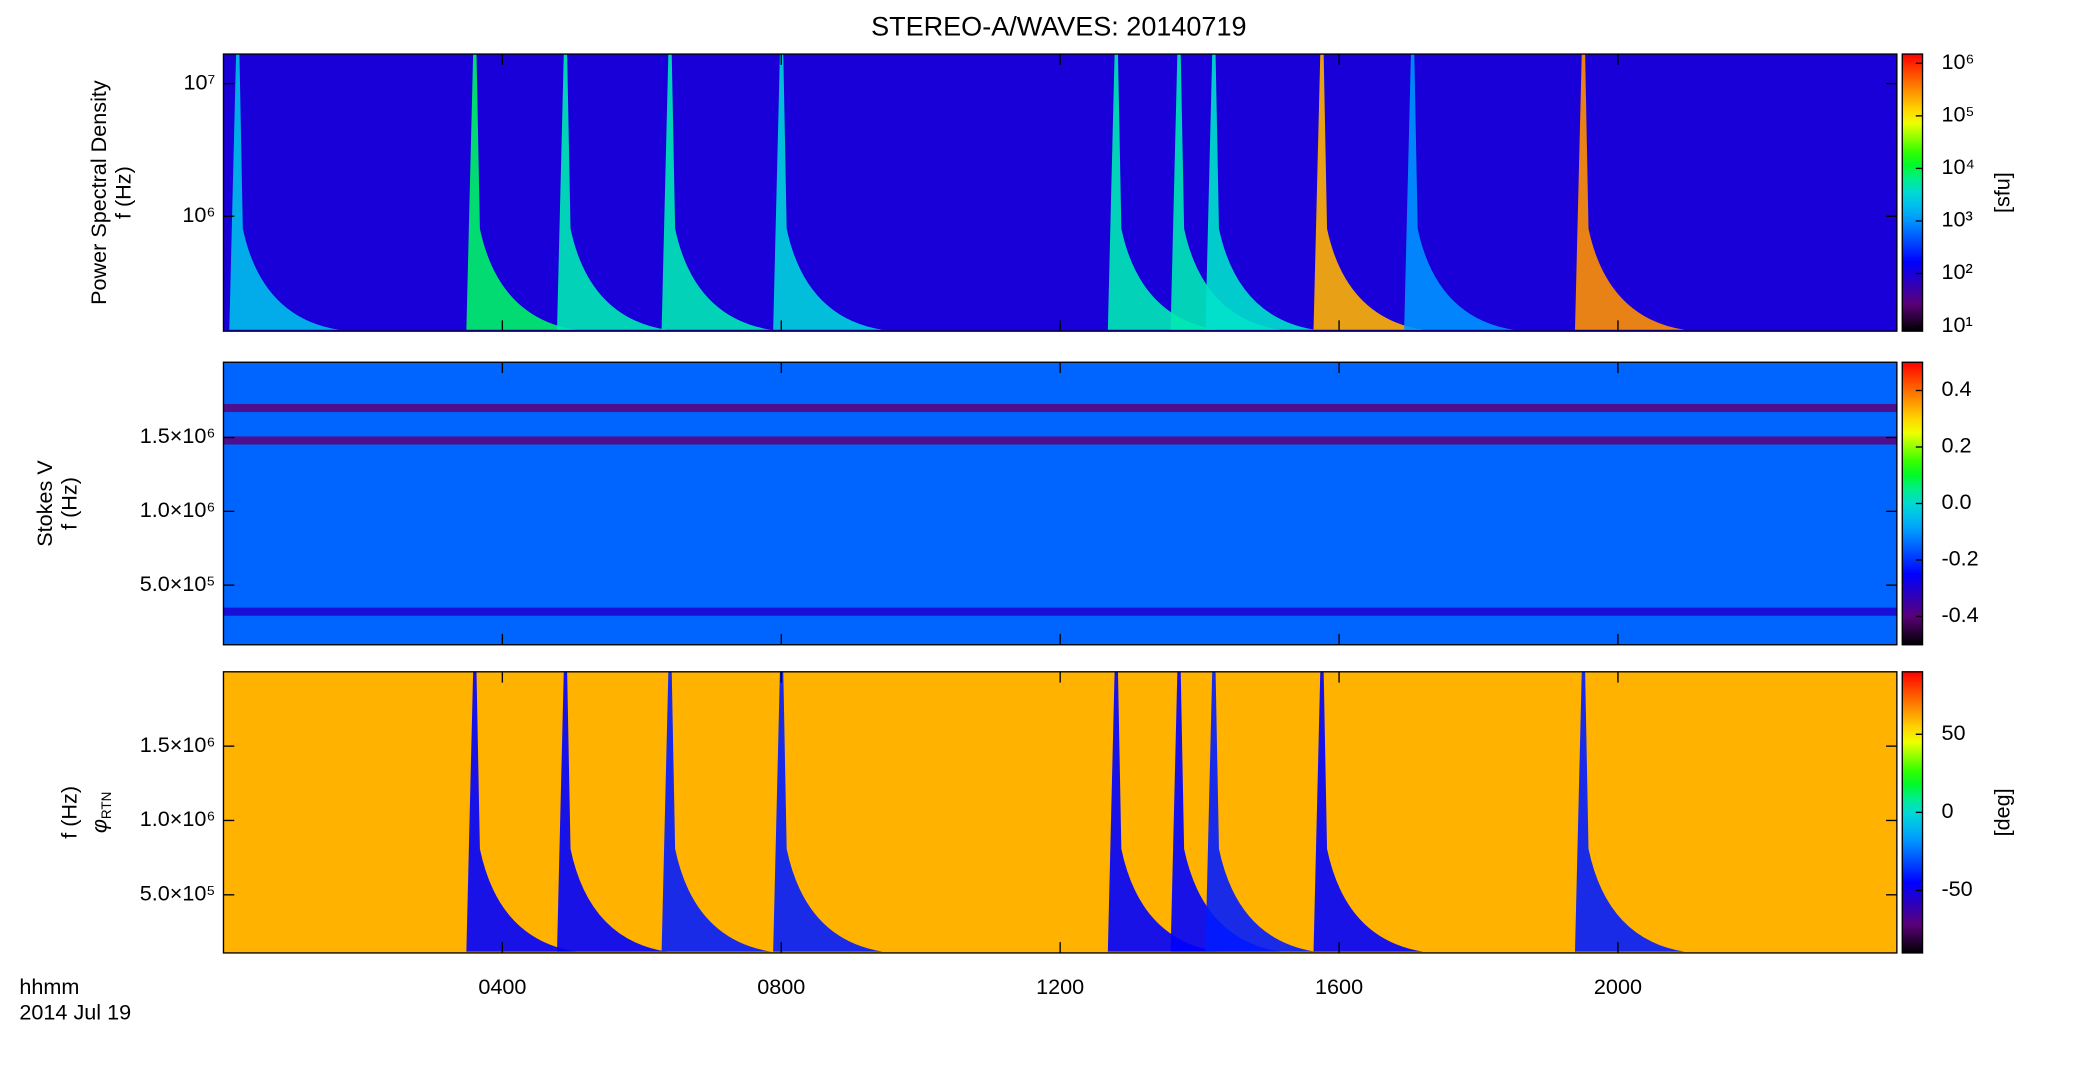 The width and height of the screenshot is (2096, 1080). I want to click on colorbar-tick-label: 10¹, so click(1956, 324).